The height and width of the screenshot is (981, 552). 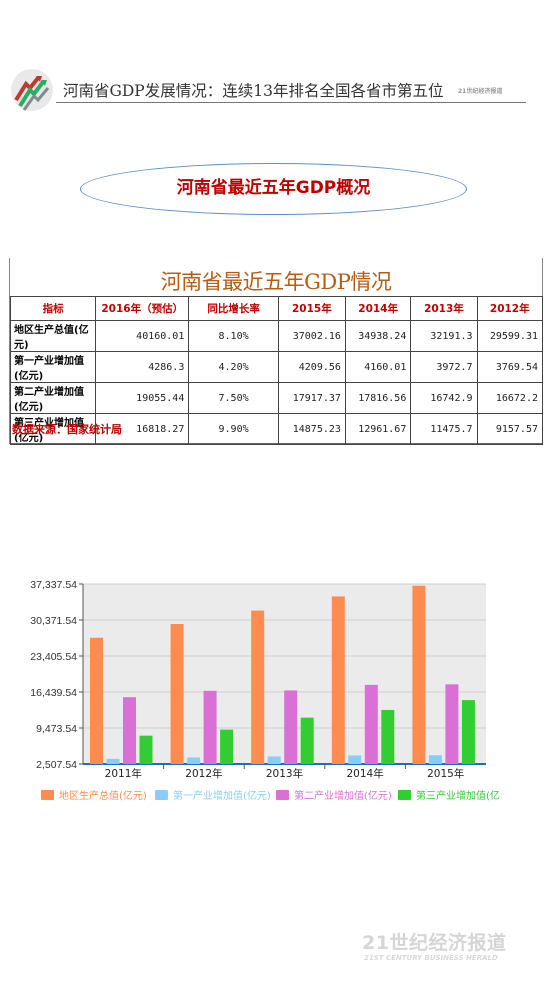 What do you see at coordinates (378, 367) in the screenshot?
I see `table-cell: 4160.01` at bounding box center [378, 367].